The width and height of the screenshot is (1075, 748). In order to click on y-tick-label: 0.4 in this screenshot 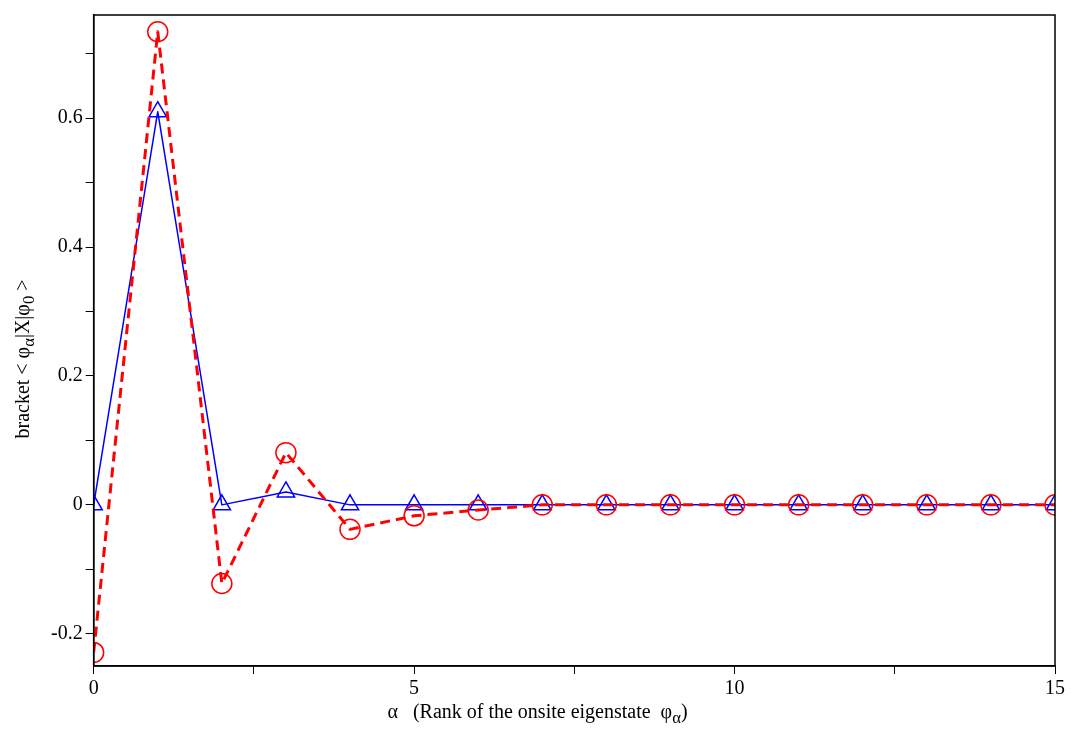, I will do `click(70, 245)`.